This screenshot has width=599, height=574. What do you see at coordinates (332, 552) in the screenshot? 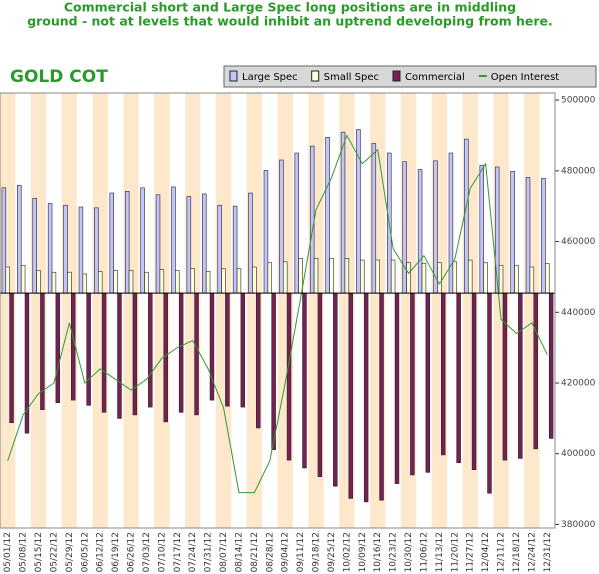
I see `x-tick-label: 09/25/12` at bounding box center [332, 552].